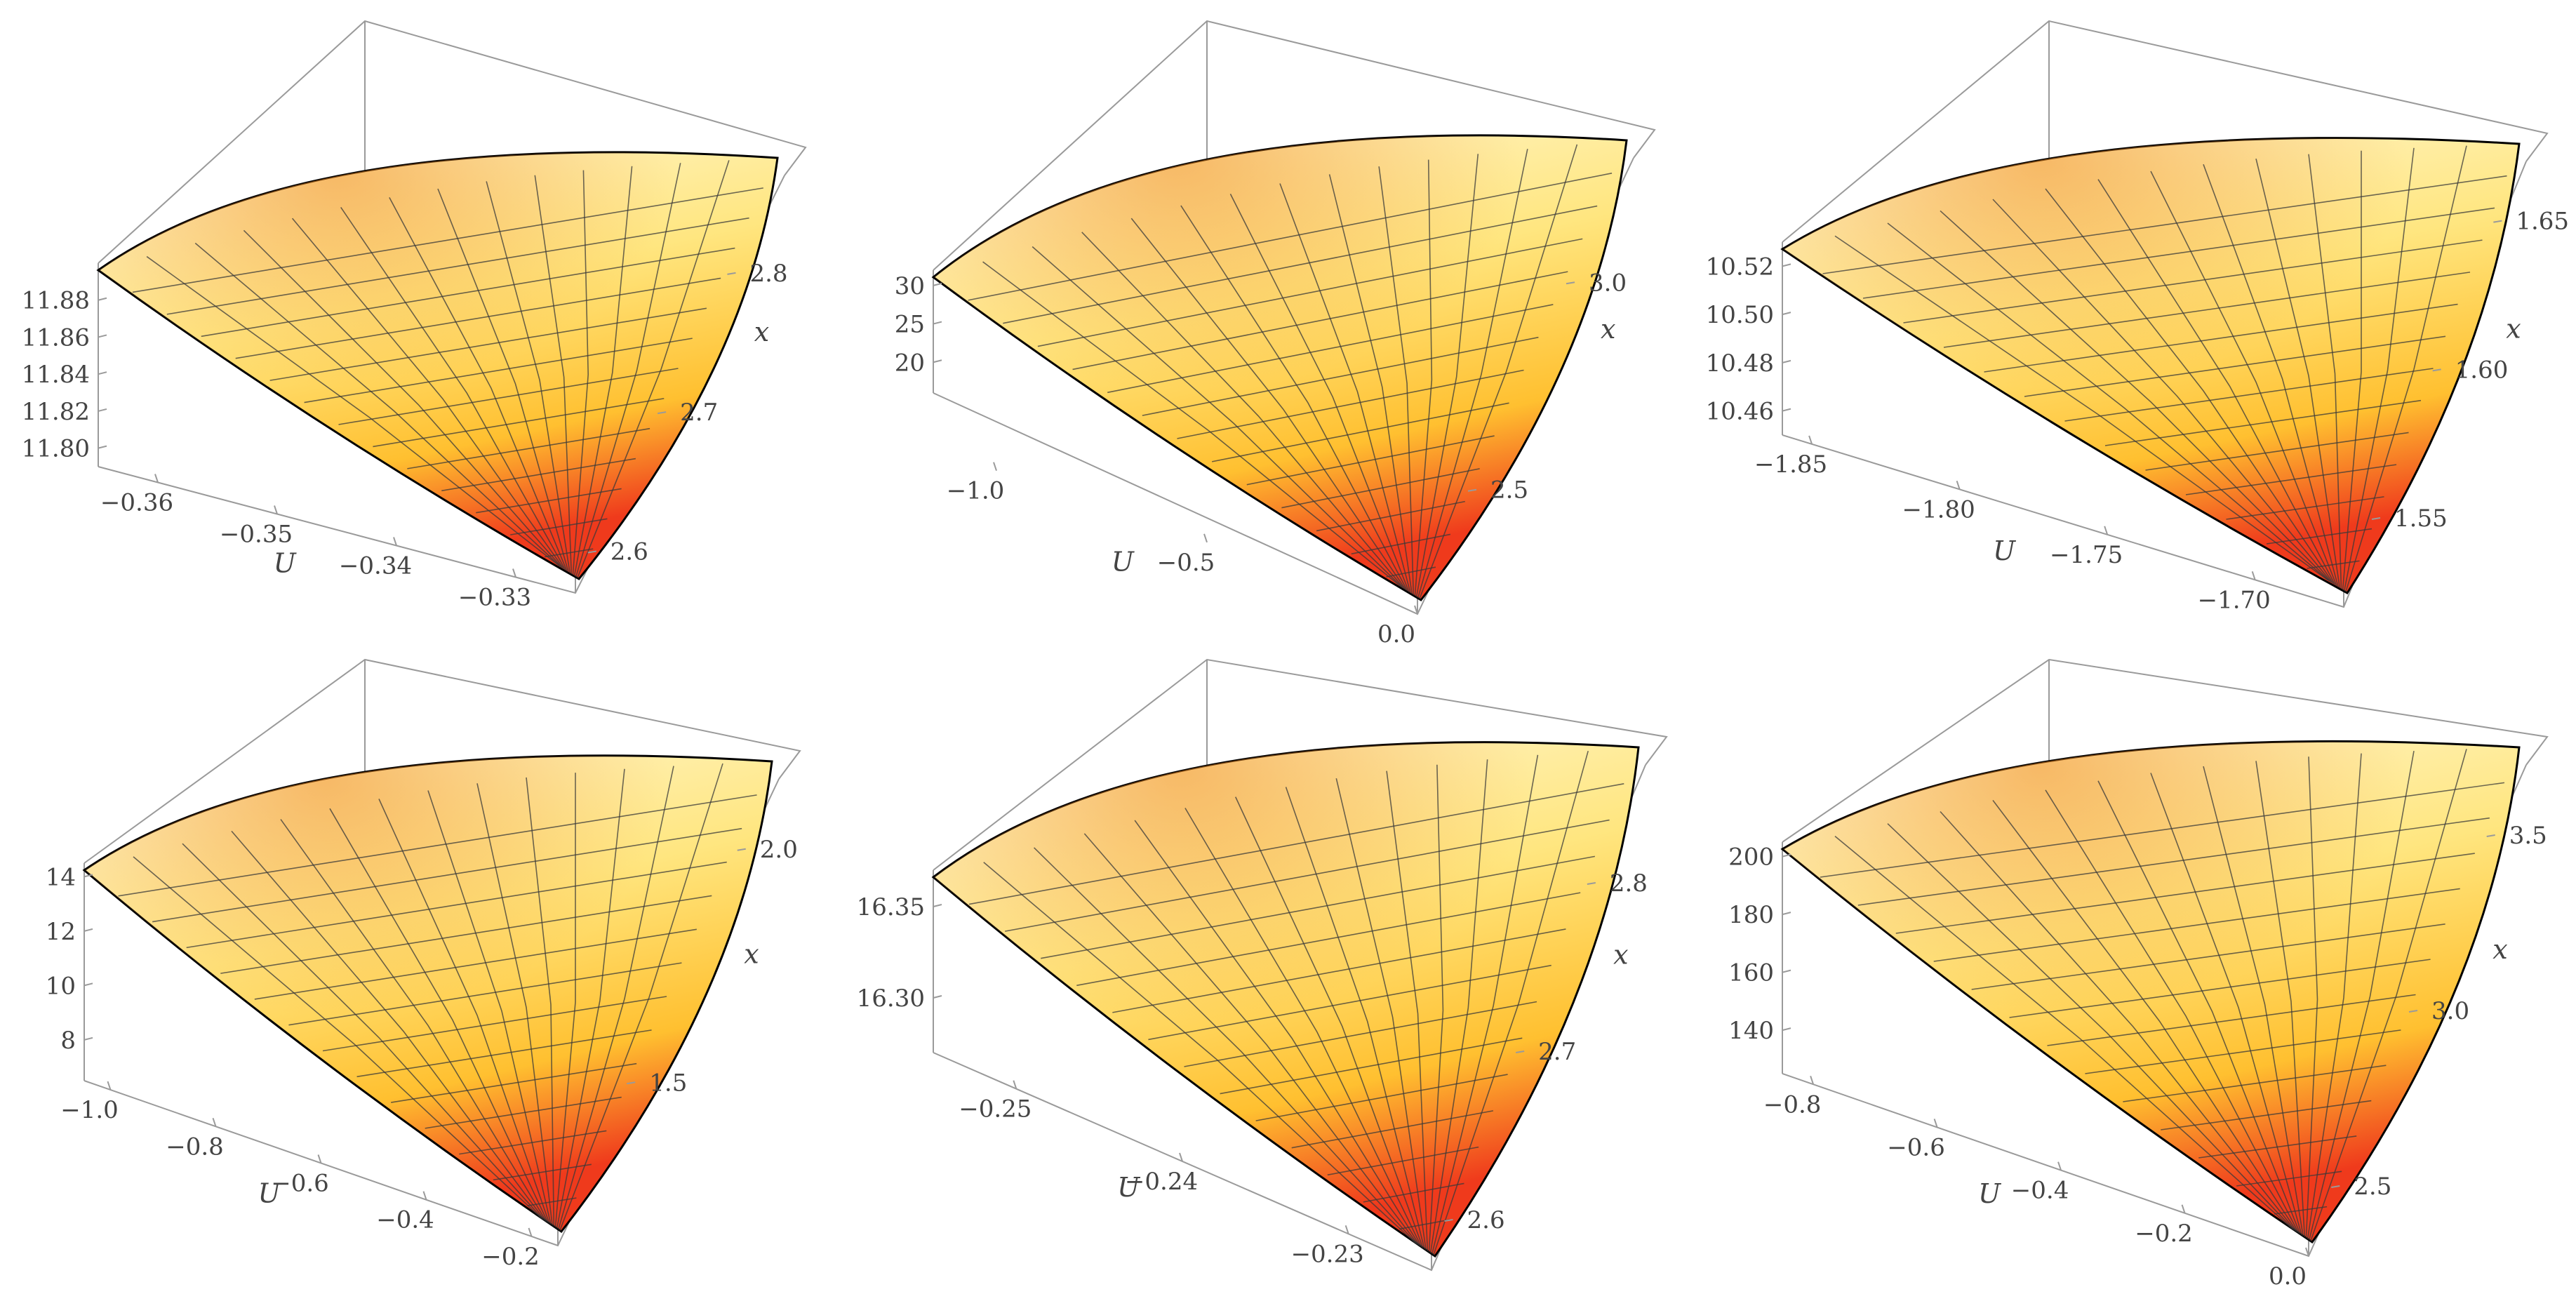 This screenshot has height=1294, width=2576. I want to click on surface-plot-4: −1.0 −0.8 −0.6 −0.4 −0.2 U 1.5 2.0 x 8 10 12 14, so click(424, 964).